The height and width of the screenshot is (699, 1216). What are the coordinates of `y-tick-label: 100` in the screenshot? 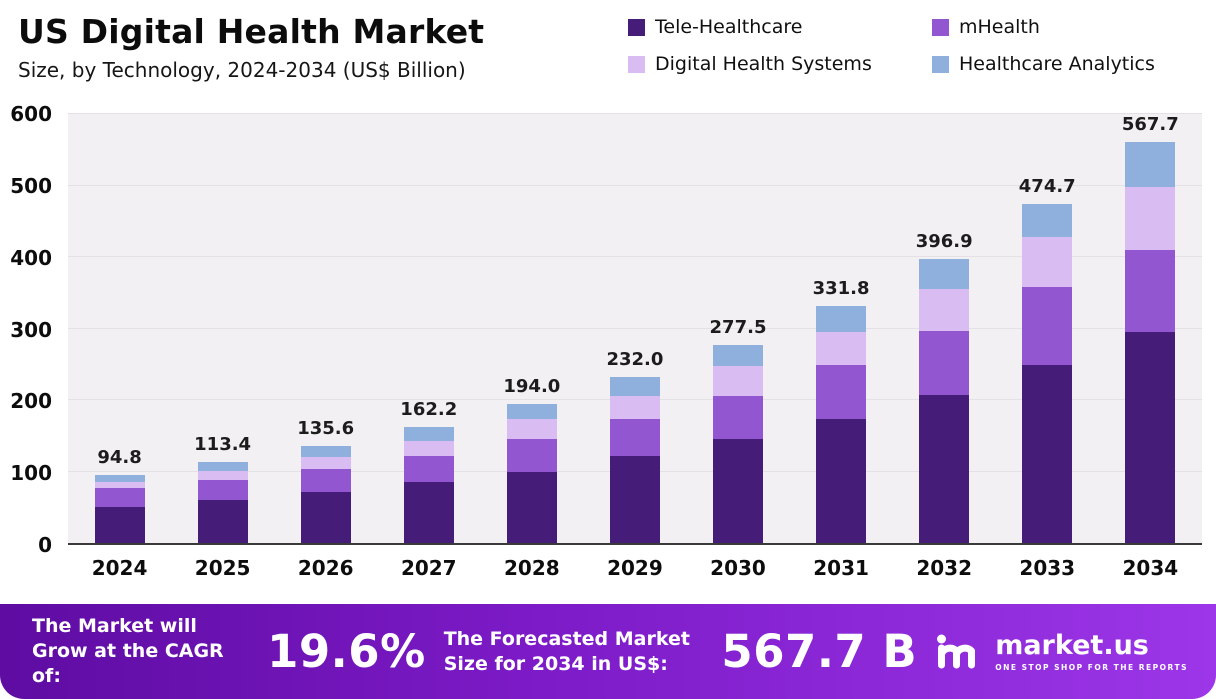 It's located at (31, 473).